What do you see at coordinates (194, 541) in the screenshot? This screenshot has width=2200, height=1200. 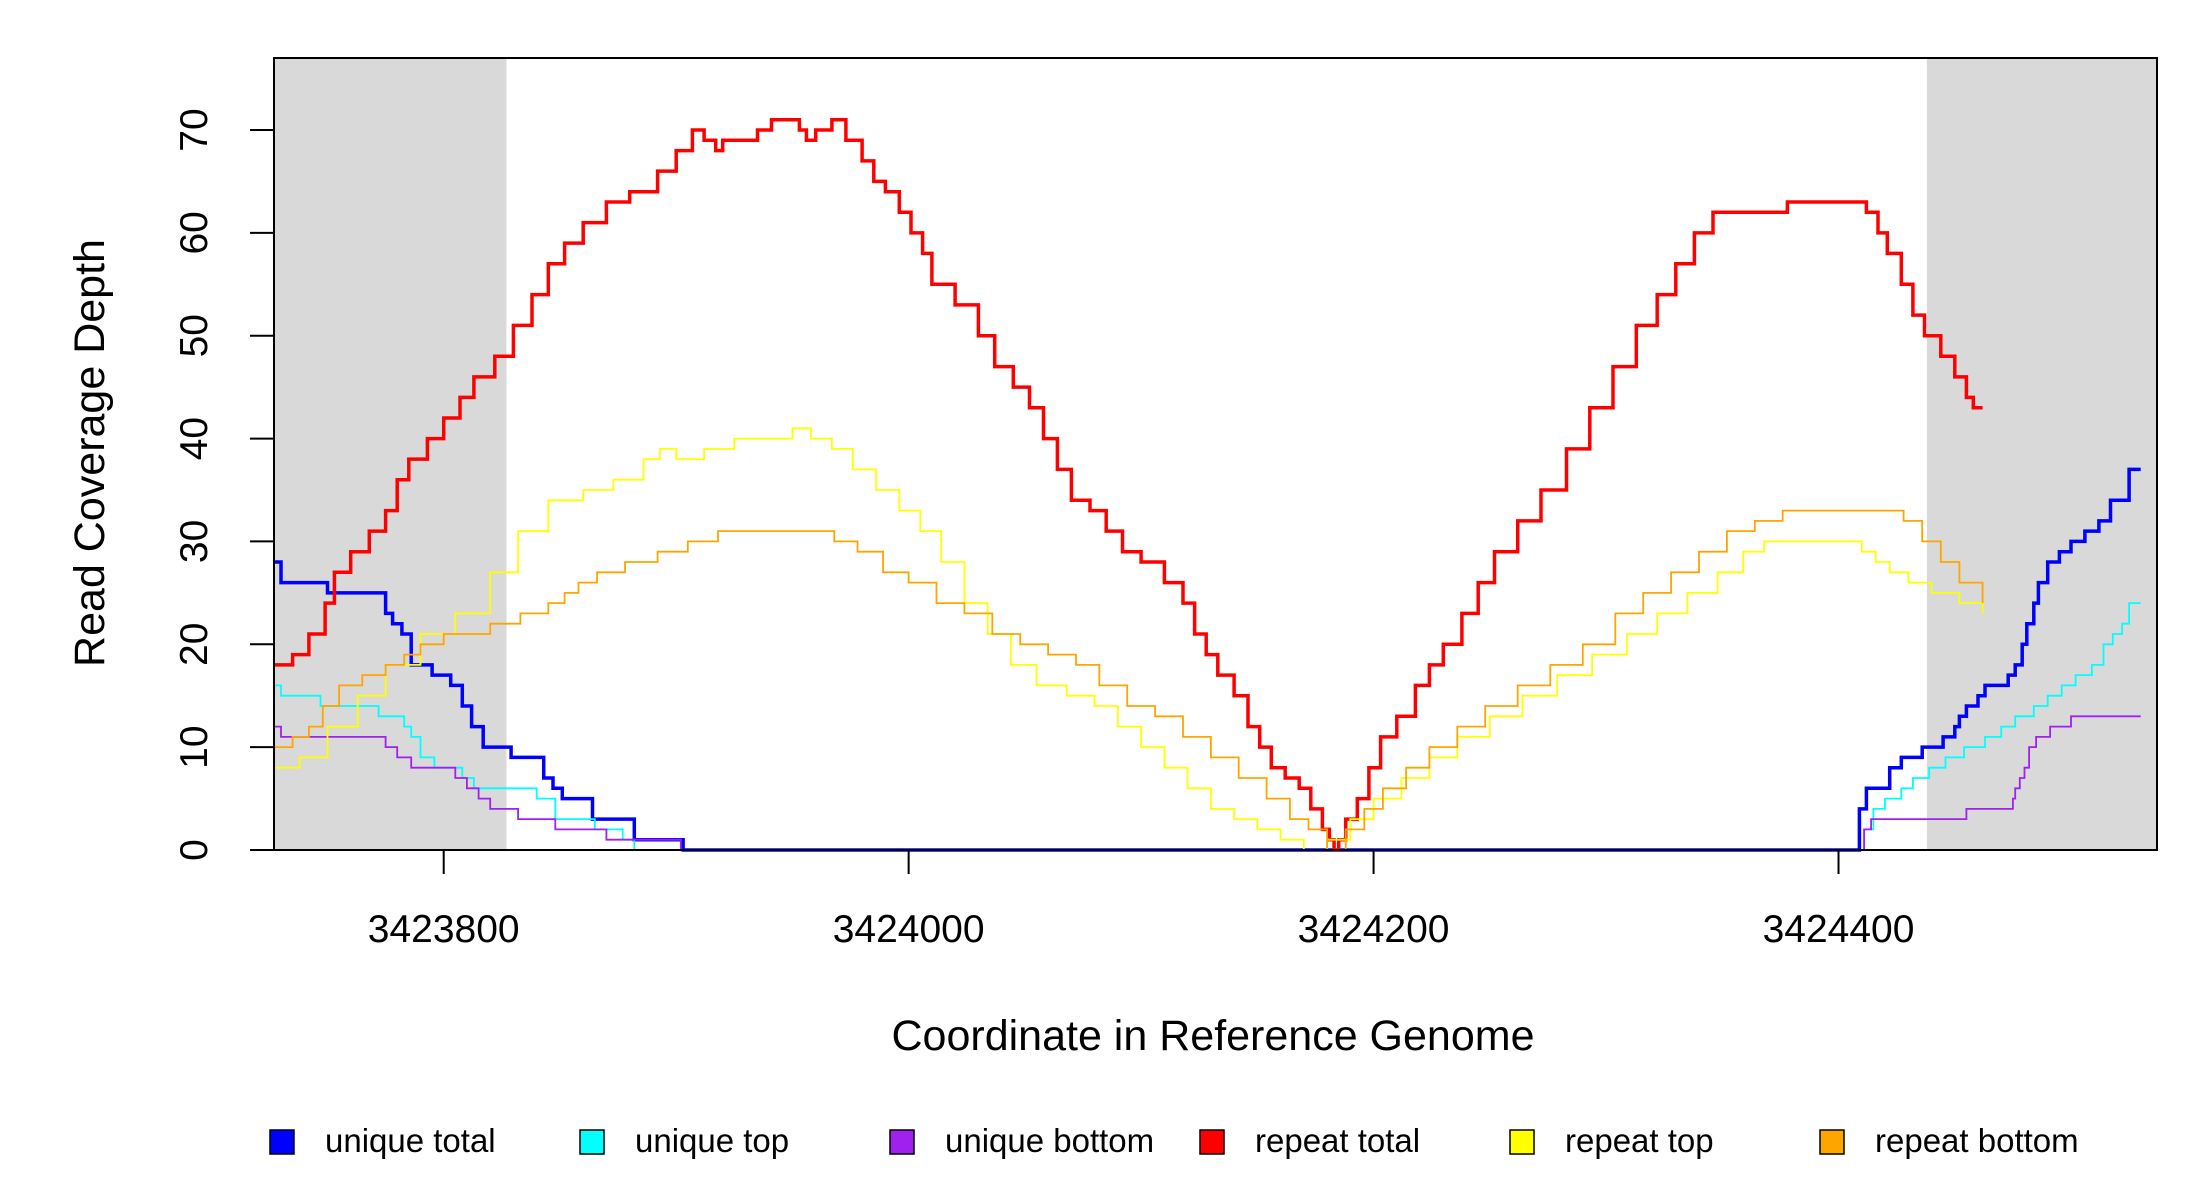 I see `y-tick-label: 30` at bounding box center [194, 541].